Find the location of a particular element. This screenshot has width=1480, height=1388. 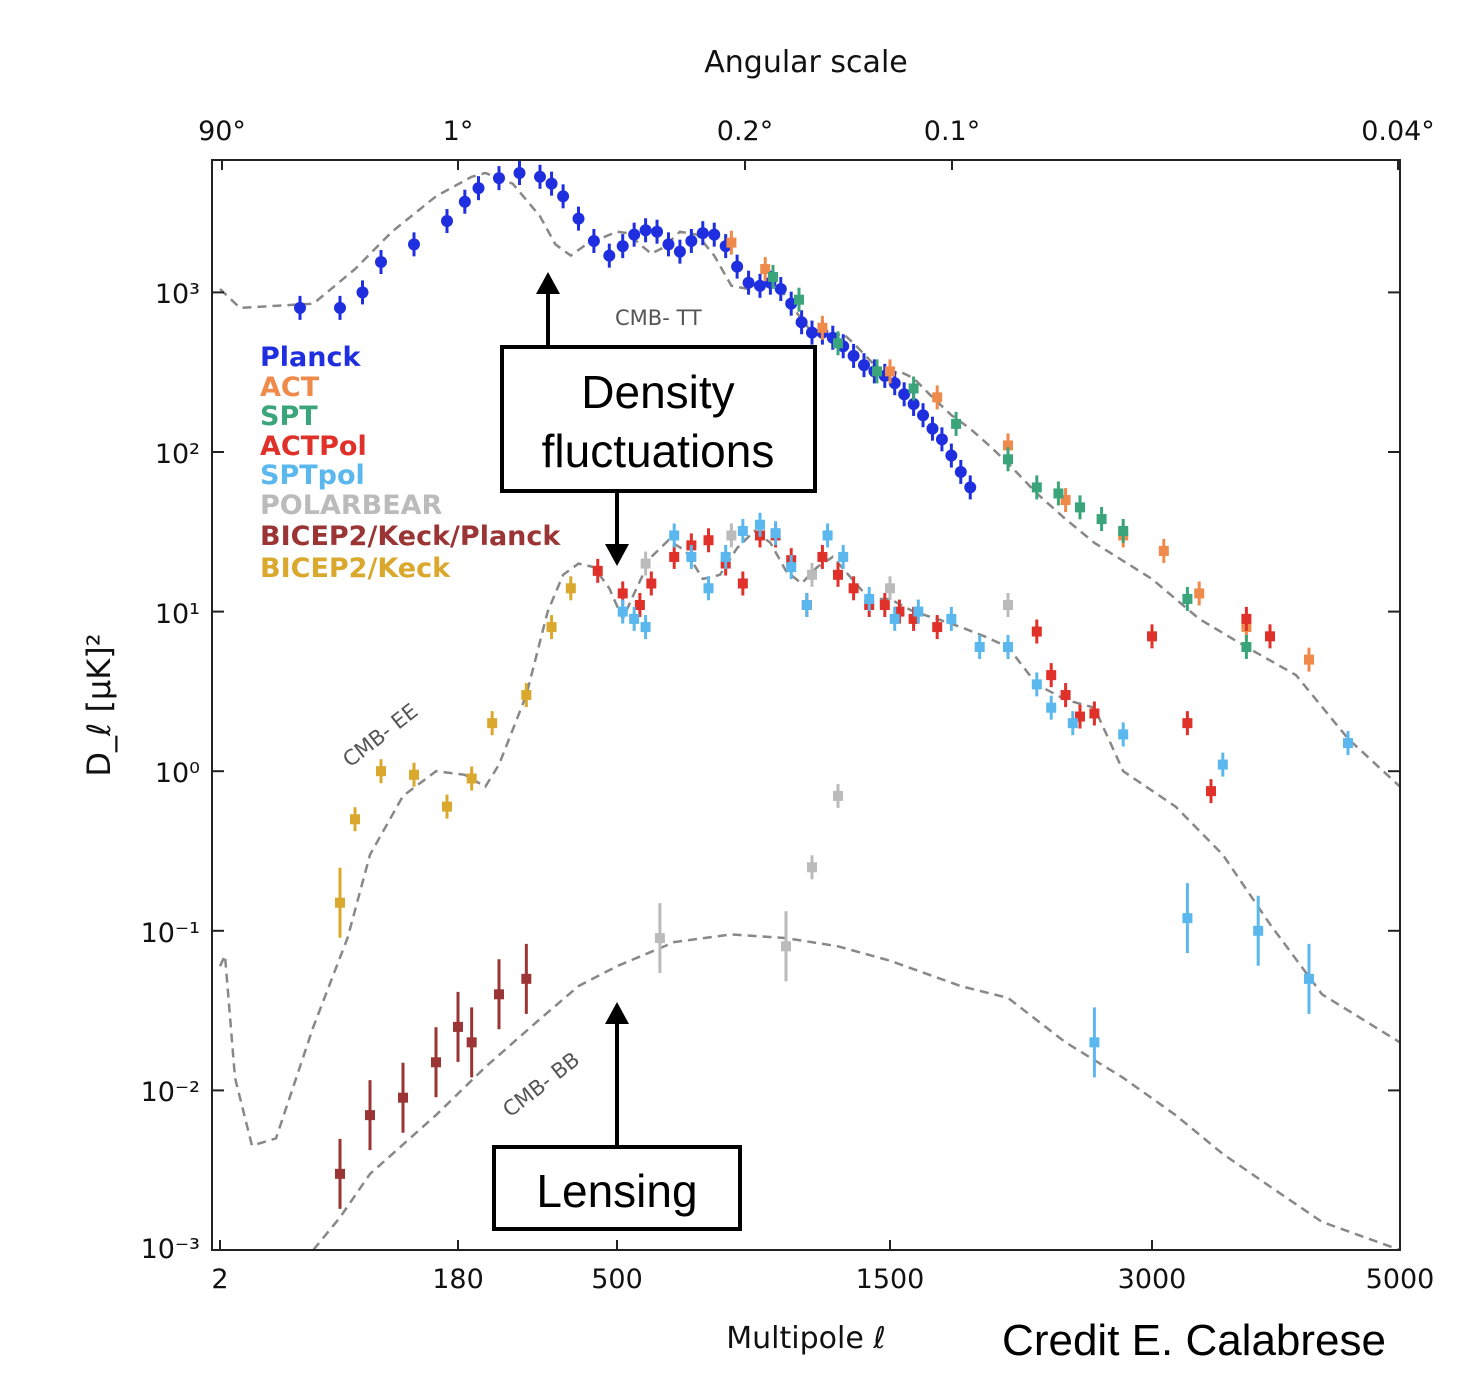

x-axis-label: Multipole ℓ is located at coordinates (805, 1338).